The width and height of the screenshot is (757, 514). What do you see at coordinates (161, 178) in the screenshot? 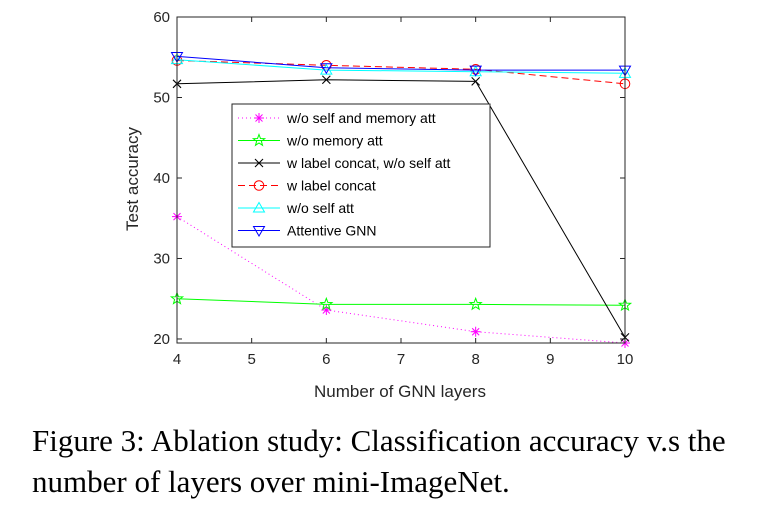
I see `y-tick-label: 40` at bounding box center [161, 178].